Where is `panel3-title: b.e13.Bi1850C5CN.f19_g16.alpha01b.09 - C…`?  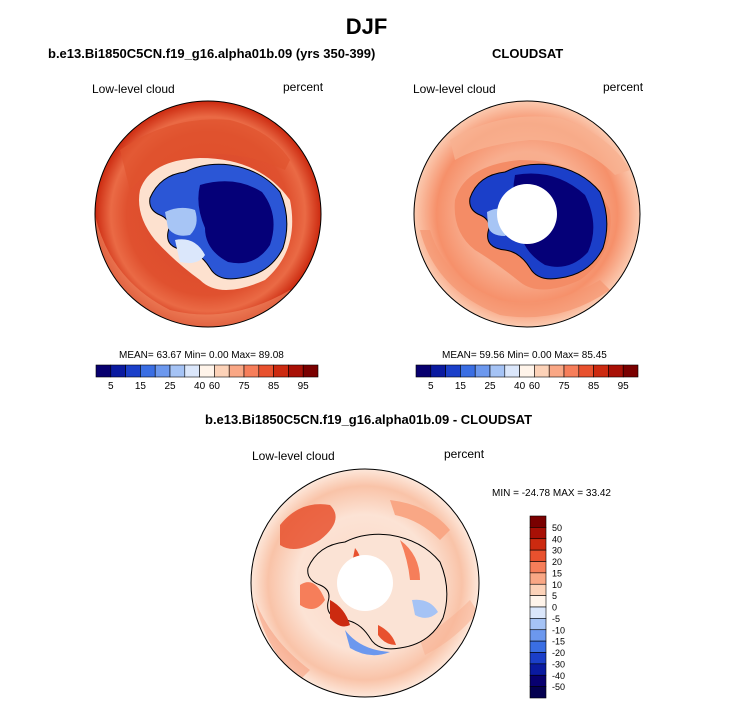 panel3-title: b.e13.Bi1850C5CN.f19_g16.alpha01b.09 - C… is located at coordinates (369, 419).